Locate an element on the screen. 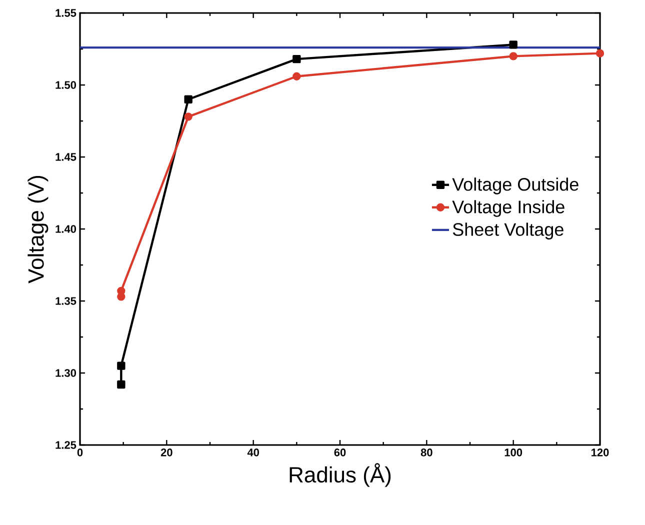  y-tick-label: 1.25 is located at coordinates (66, 445).